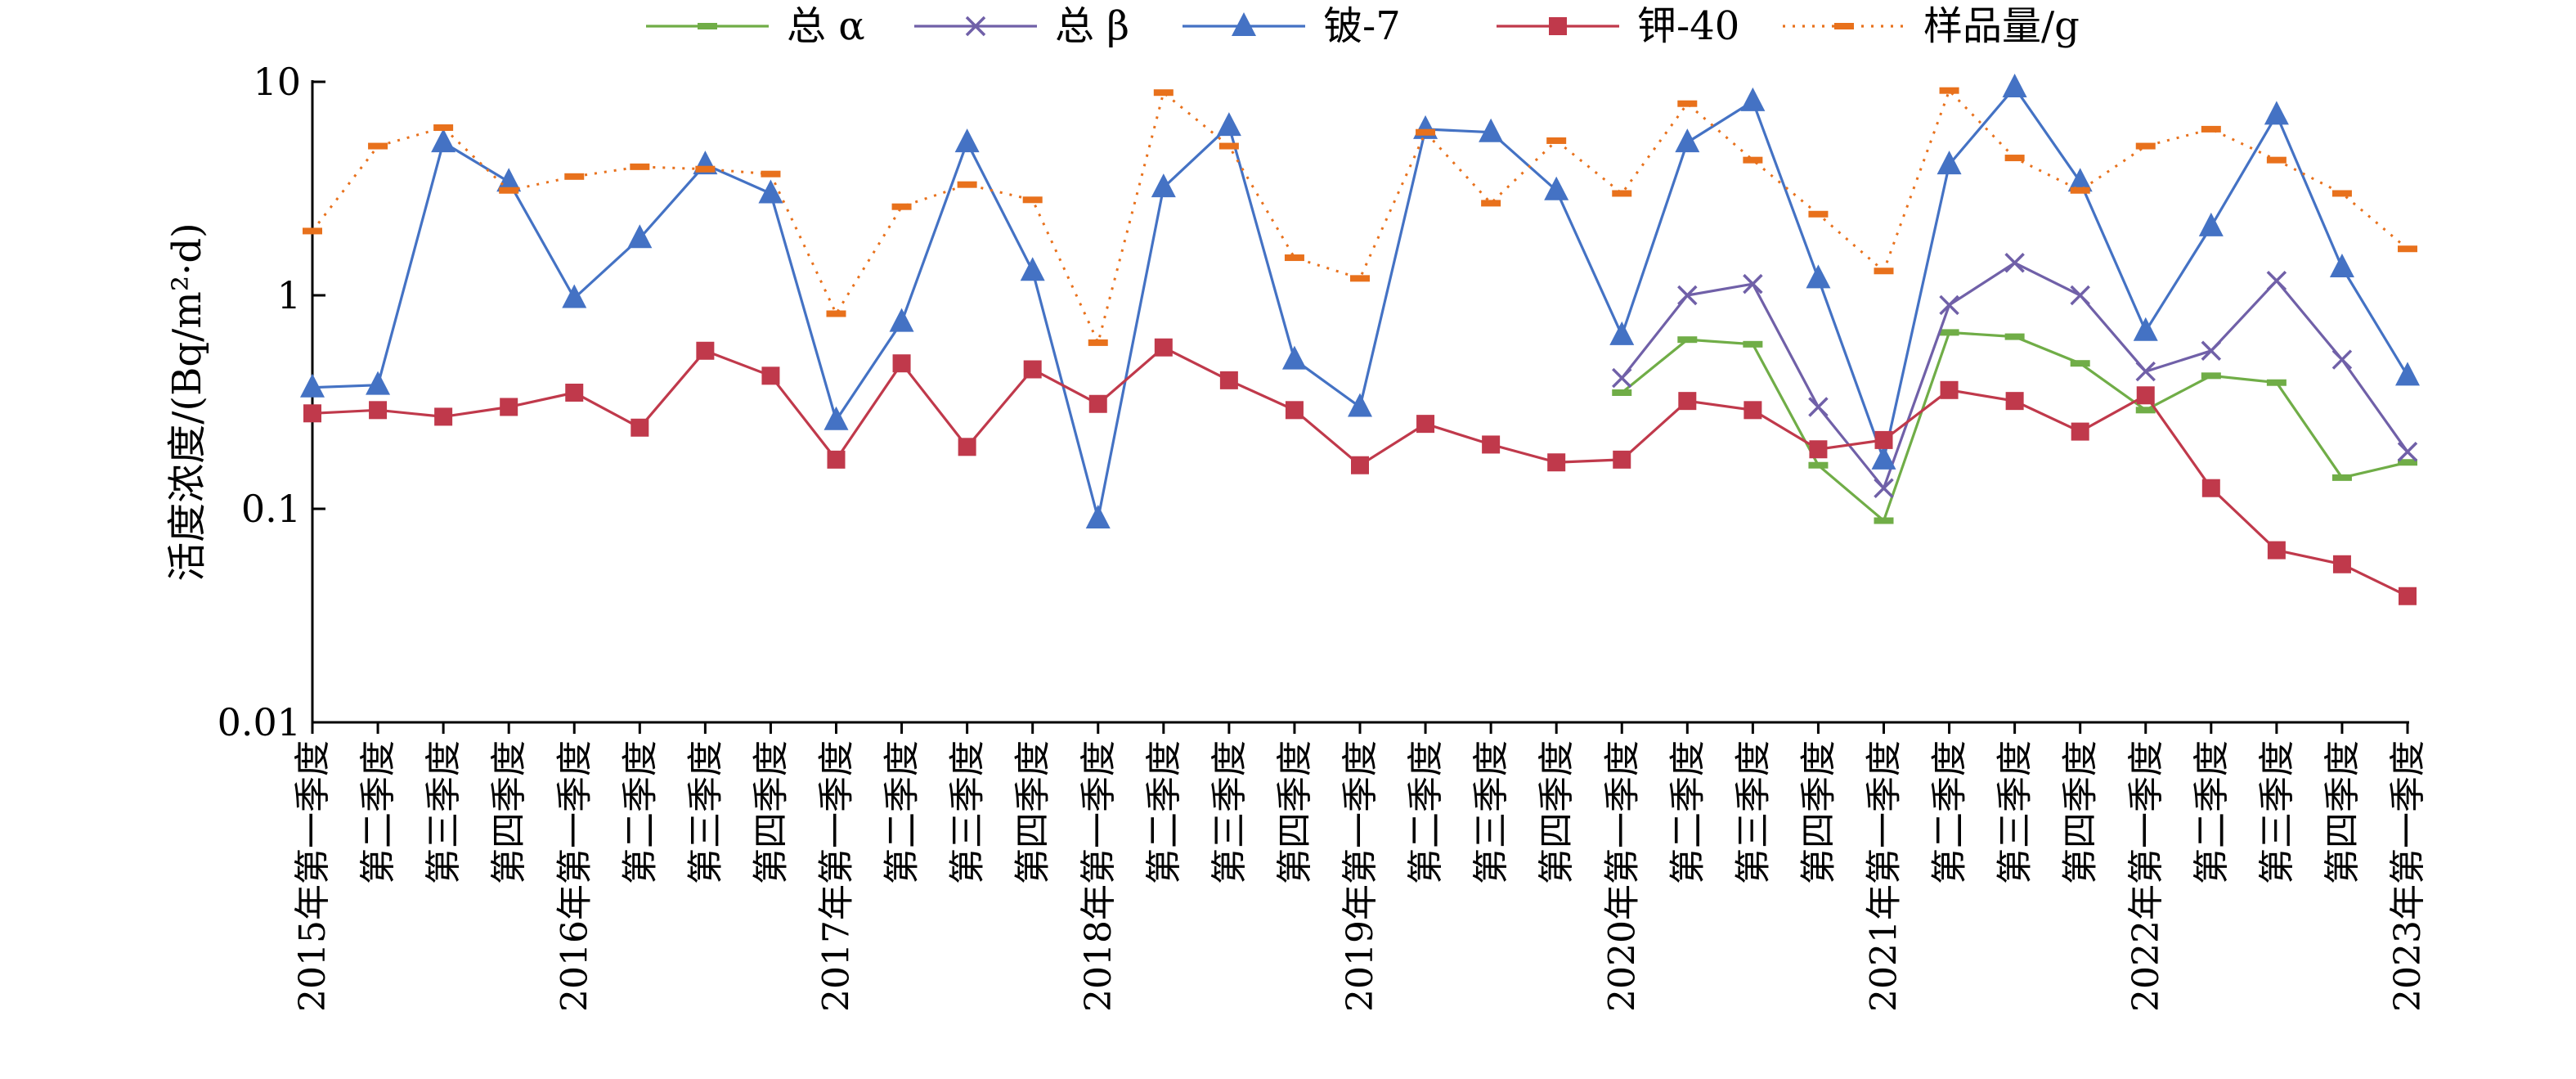  What do you see at coordinates (1292, 26) in the screenshot?
I see `legend-item: 铍-7` at bounding box center [1292, 26].